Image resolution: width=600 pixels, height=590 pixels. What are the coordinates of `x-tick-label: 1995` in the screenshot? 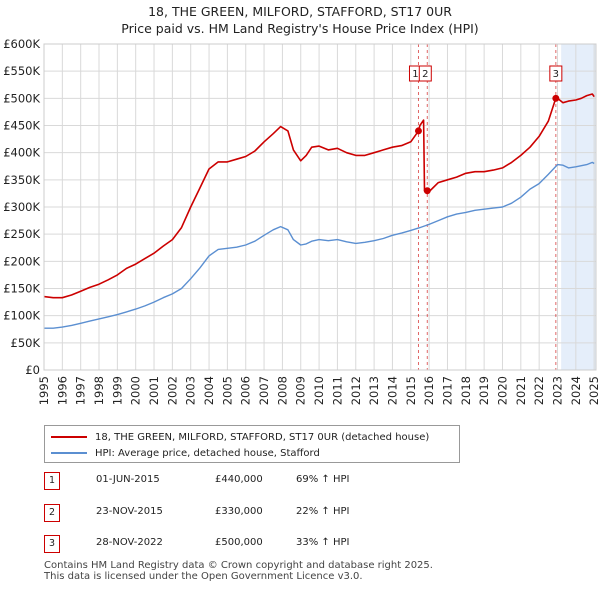 It's located at (44, 390).